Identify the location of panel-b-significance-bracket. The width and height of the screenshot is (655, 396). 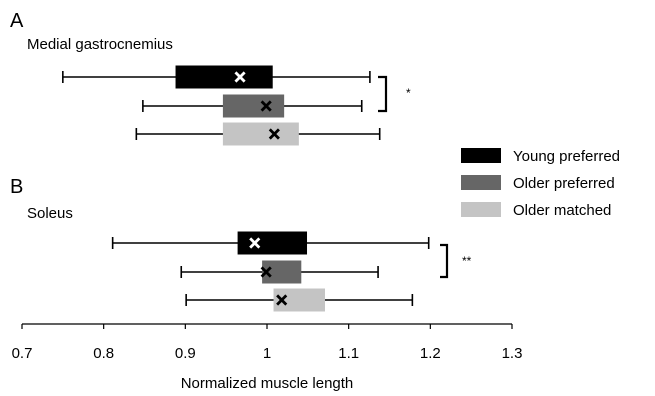
(444, 261).